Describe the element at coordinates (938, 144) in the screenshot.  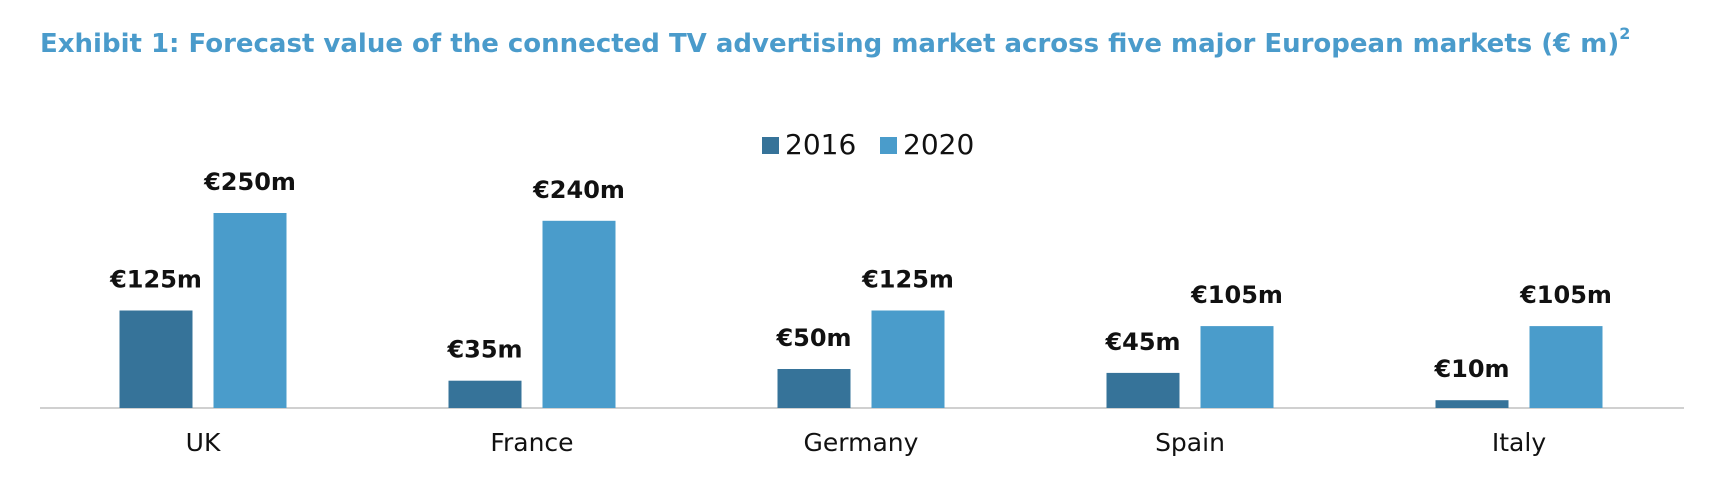
I see `legend-label: 2020` at that location.